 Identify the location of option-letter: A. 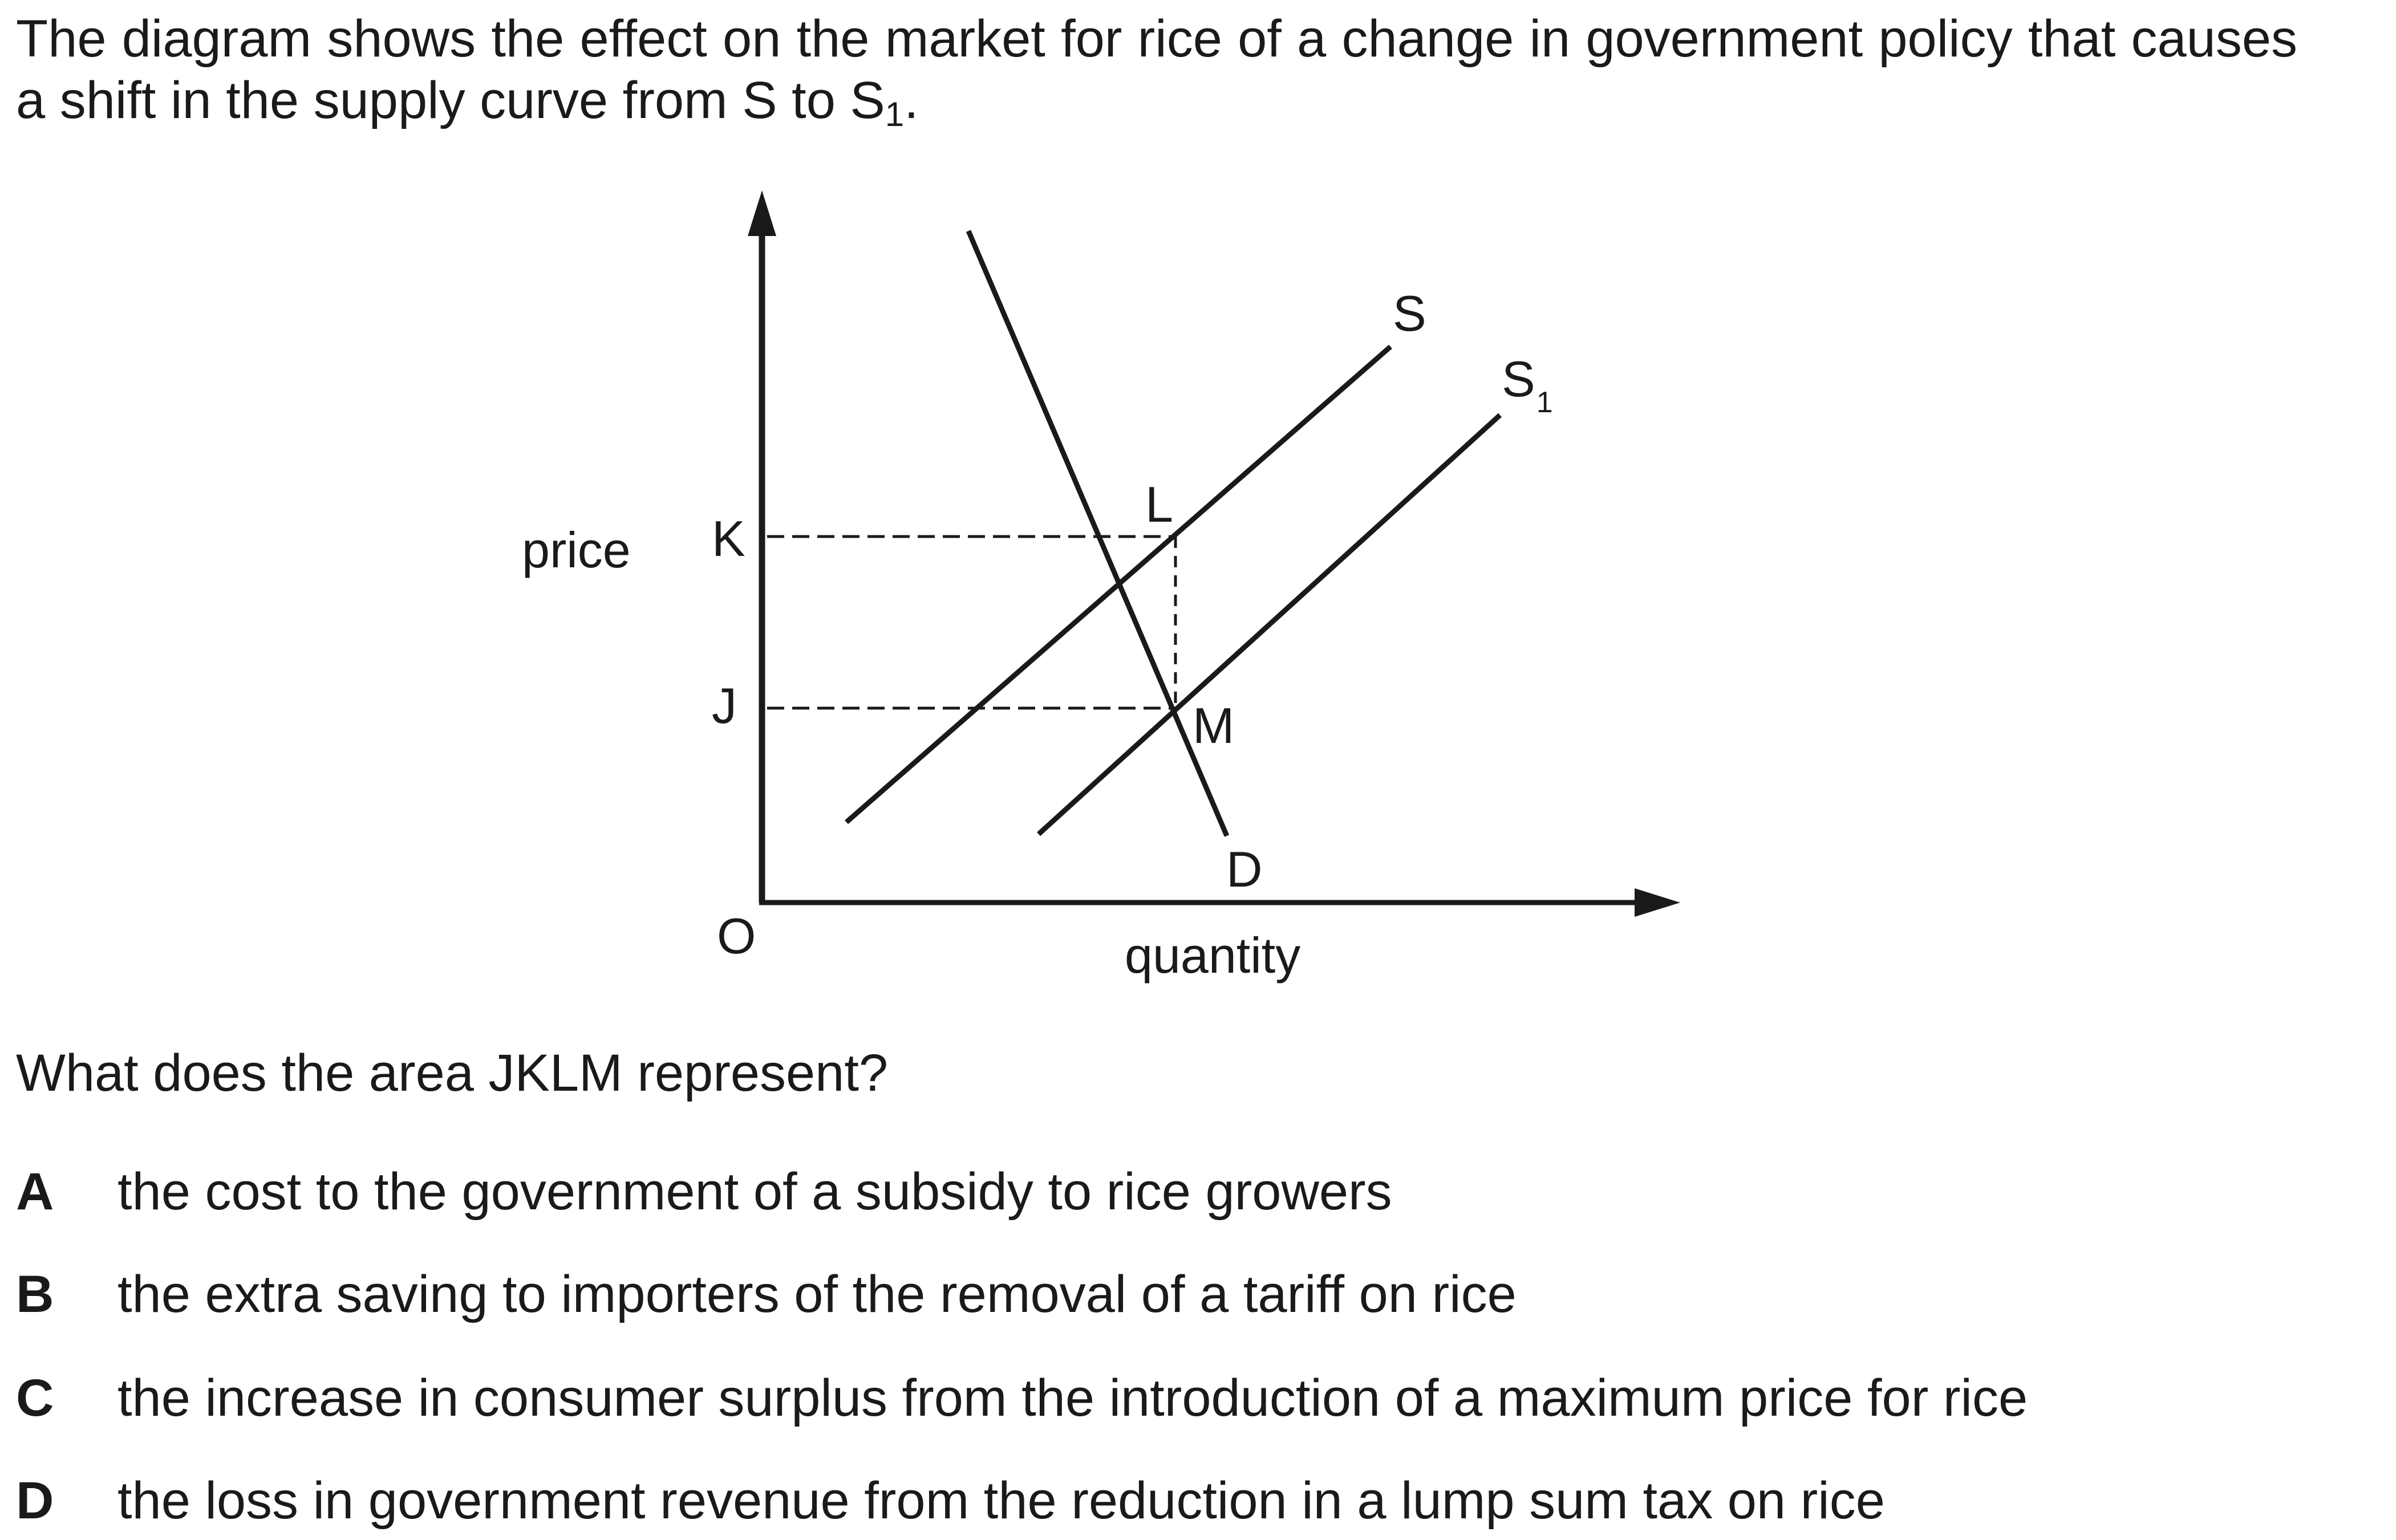
(35, 1192).